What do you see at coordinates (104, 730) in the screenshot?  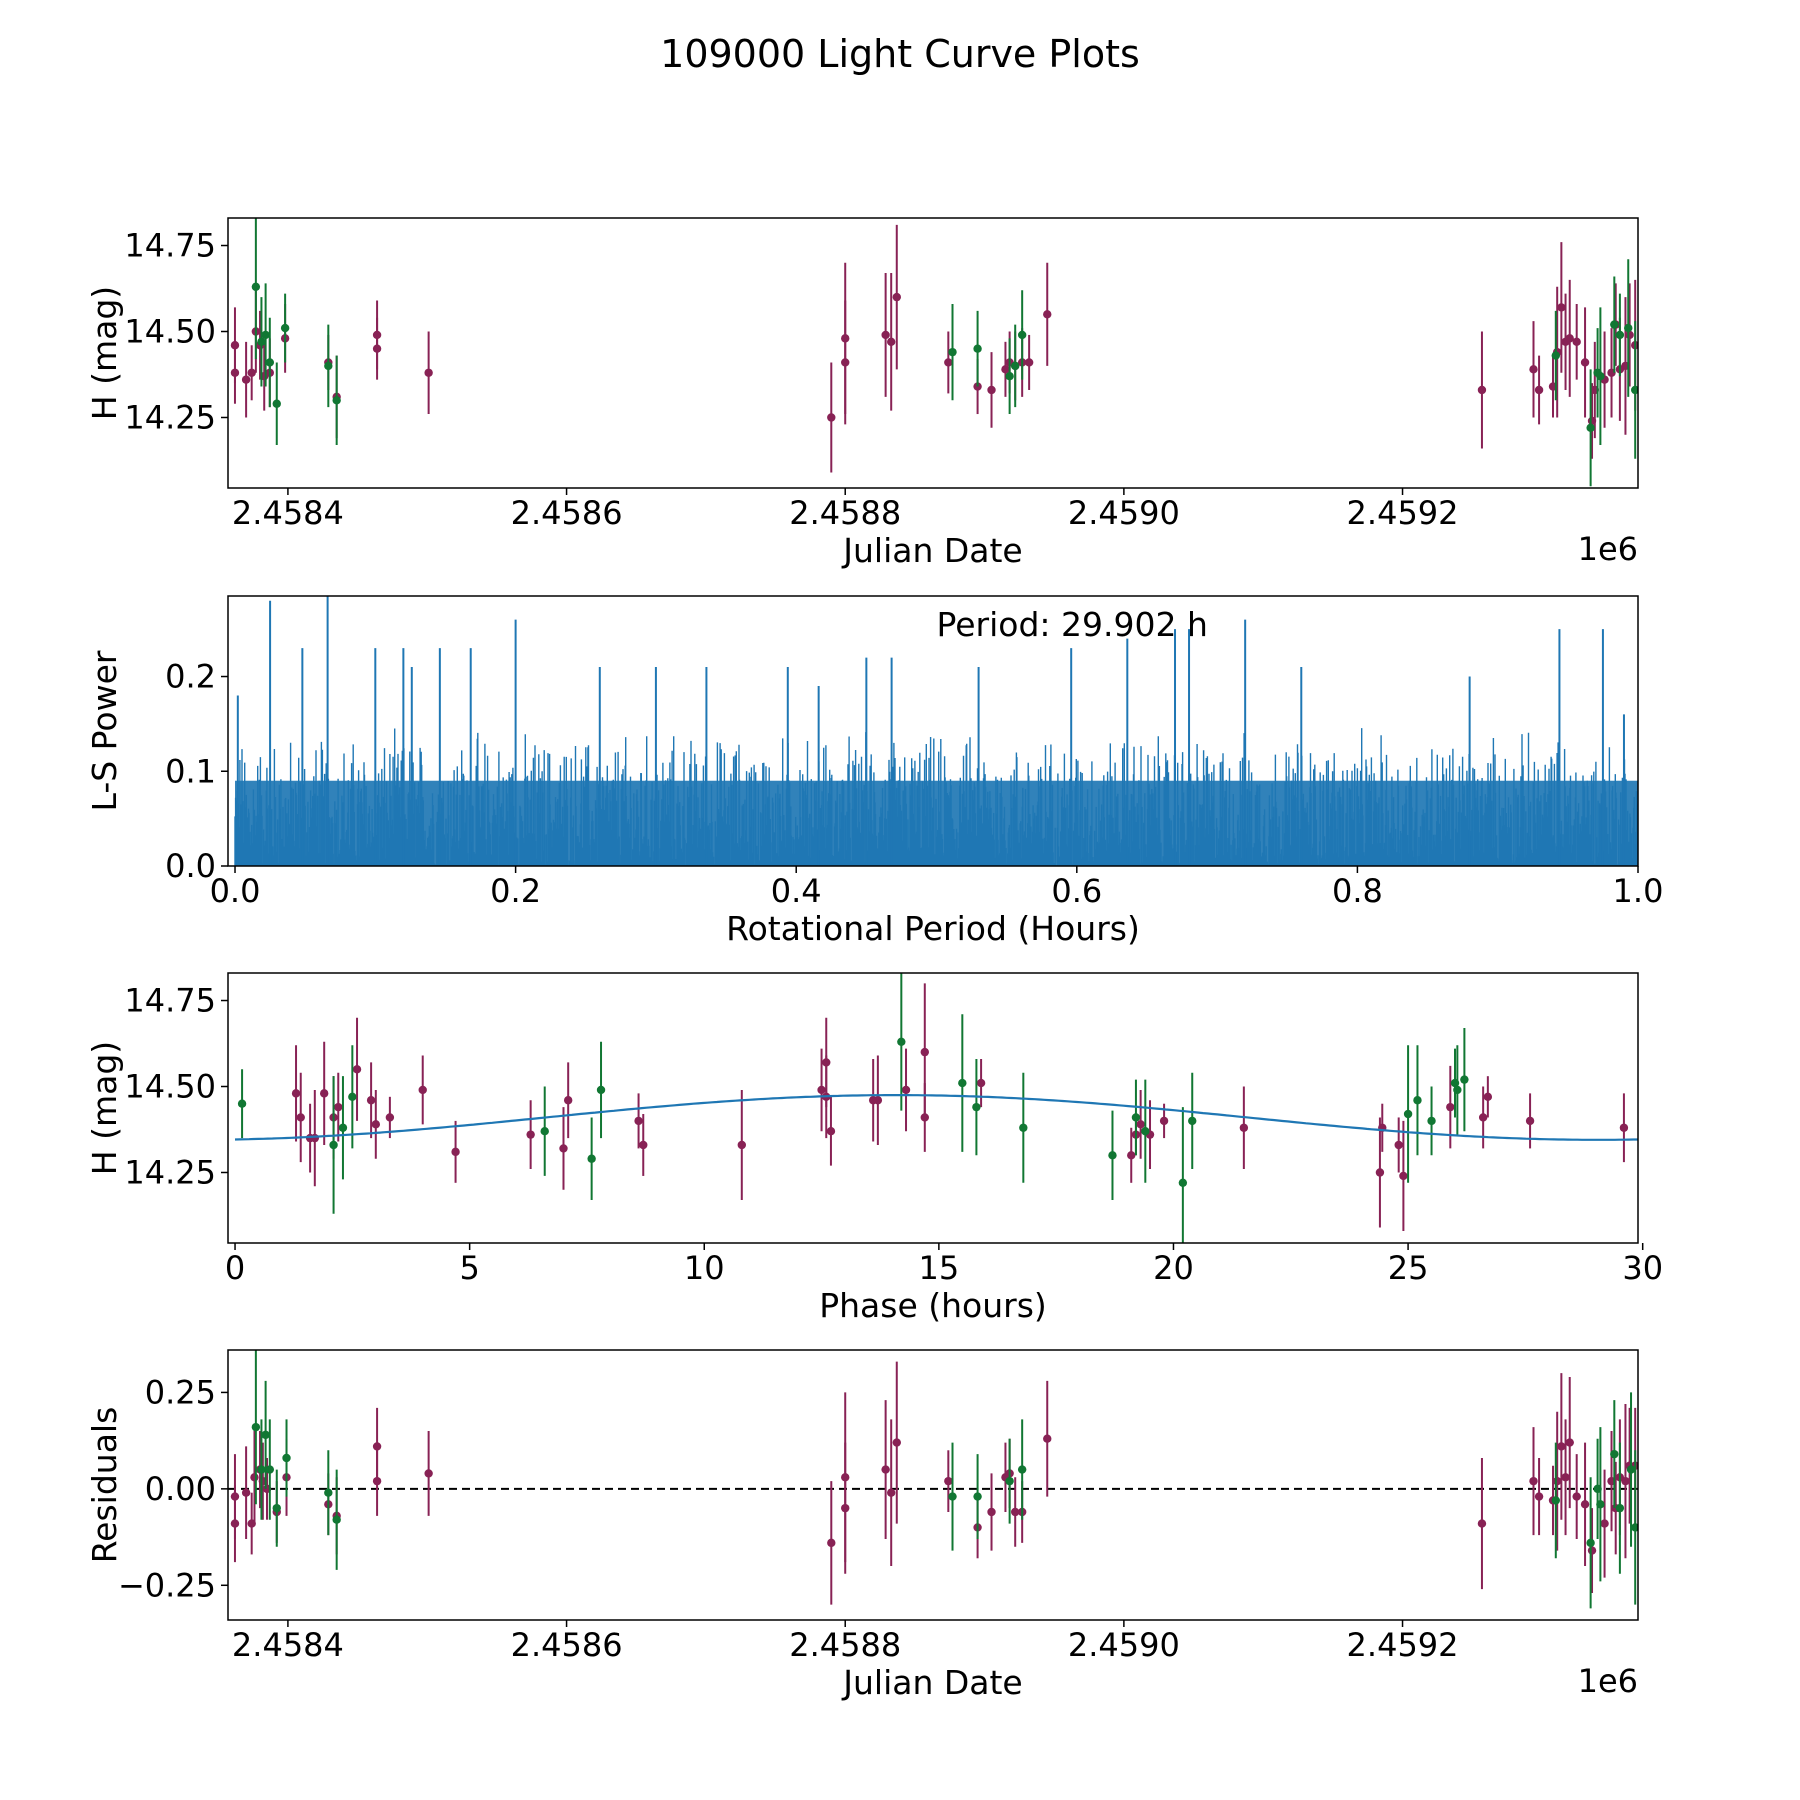 I see `periodogram-ylabel: L-S Power` at bounding box center [104, 730].